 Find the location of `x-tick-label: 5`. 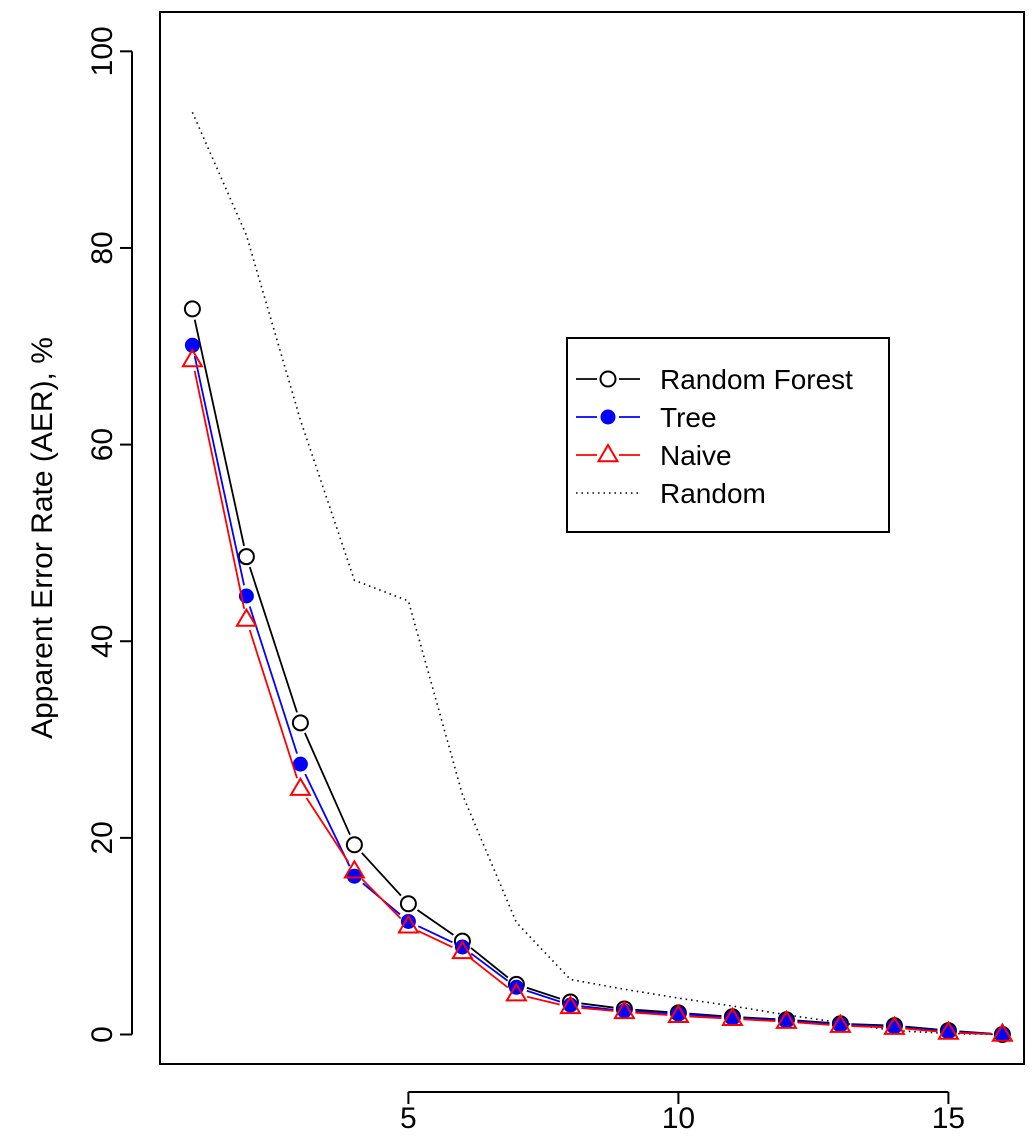

x-tick-label: 5 is located at coordinates (408, 1118).